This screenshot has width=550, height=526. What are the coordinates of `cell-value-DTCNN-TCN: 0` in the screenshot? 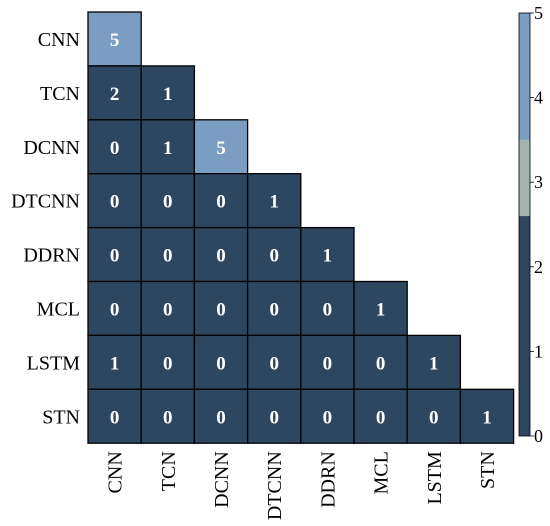 It's located at (168, 202).